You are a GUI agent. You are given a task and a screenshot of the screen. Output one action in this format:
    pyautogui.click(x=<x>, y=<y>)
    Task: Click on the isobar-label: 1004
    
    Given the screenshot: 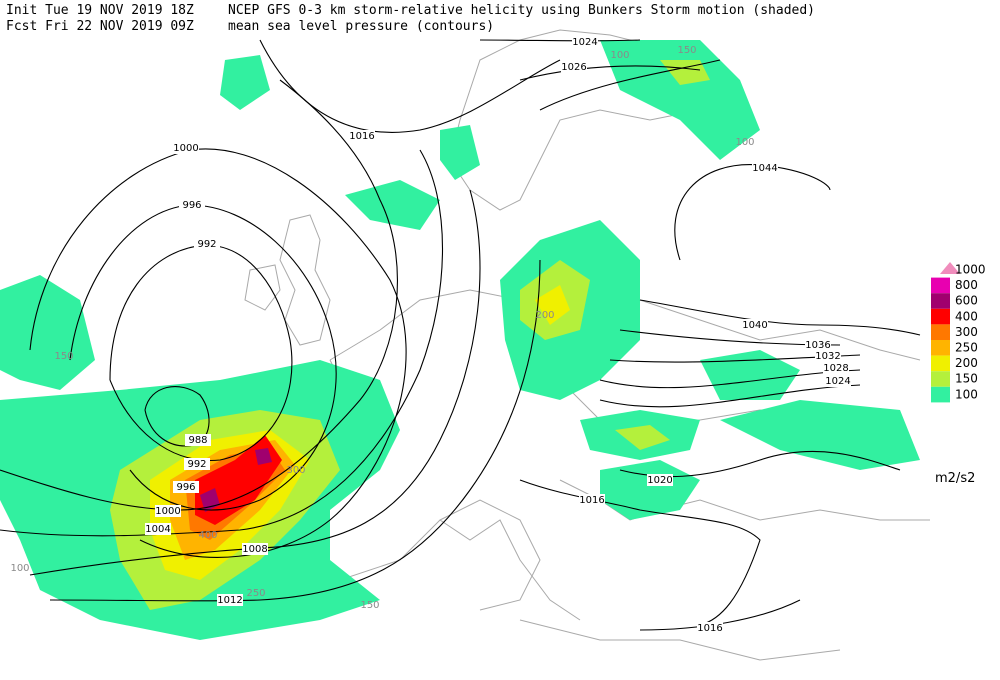 What is the action you would take?
    pyautogui.click(x=157, y=529)
    